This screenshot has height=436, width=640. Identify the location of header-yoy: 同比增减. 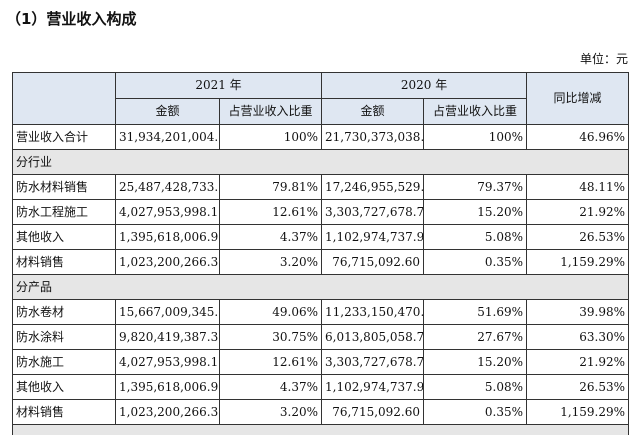
(578, 98).